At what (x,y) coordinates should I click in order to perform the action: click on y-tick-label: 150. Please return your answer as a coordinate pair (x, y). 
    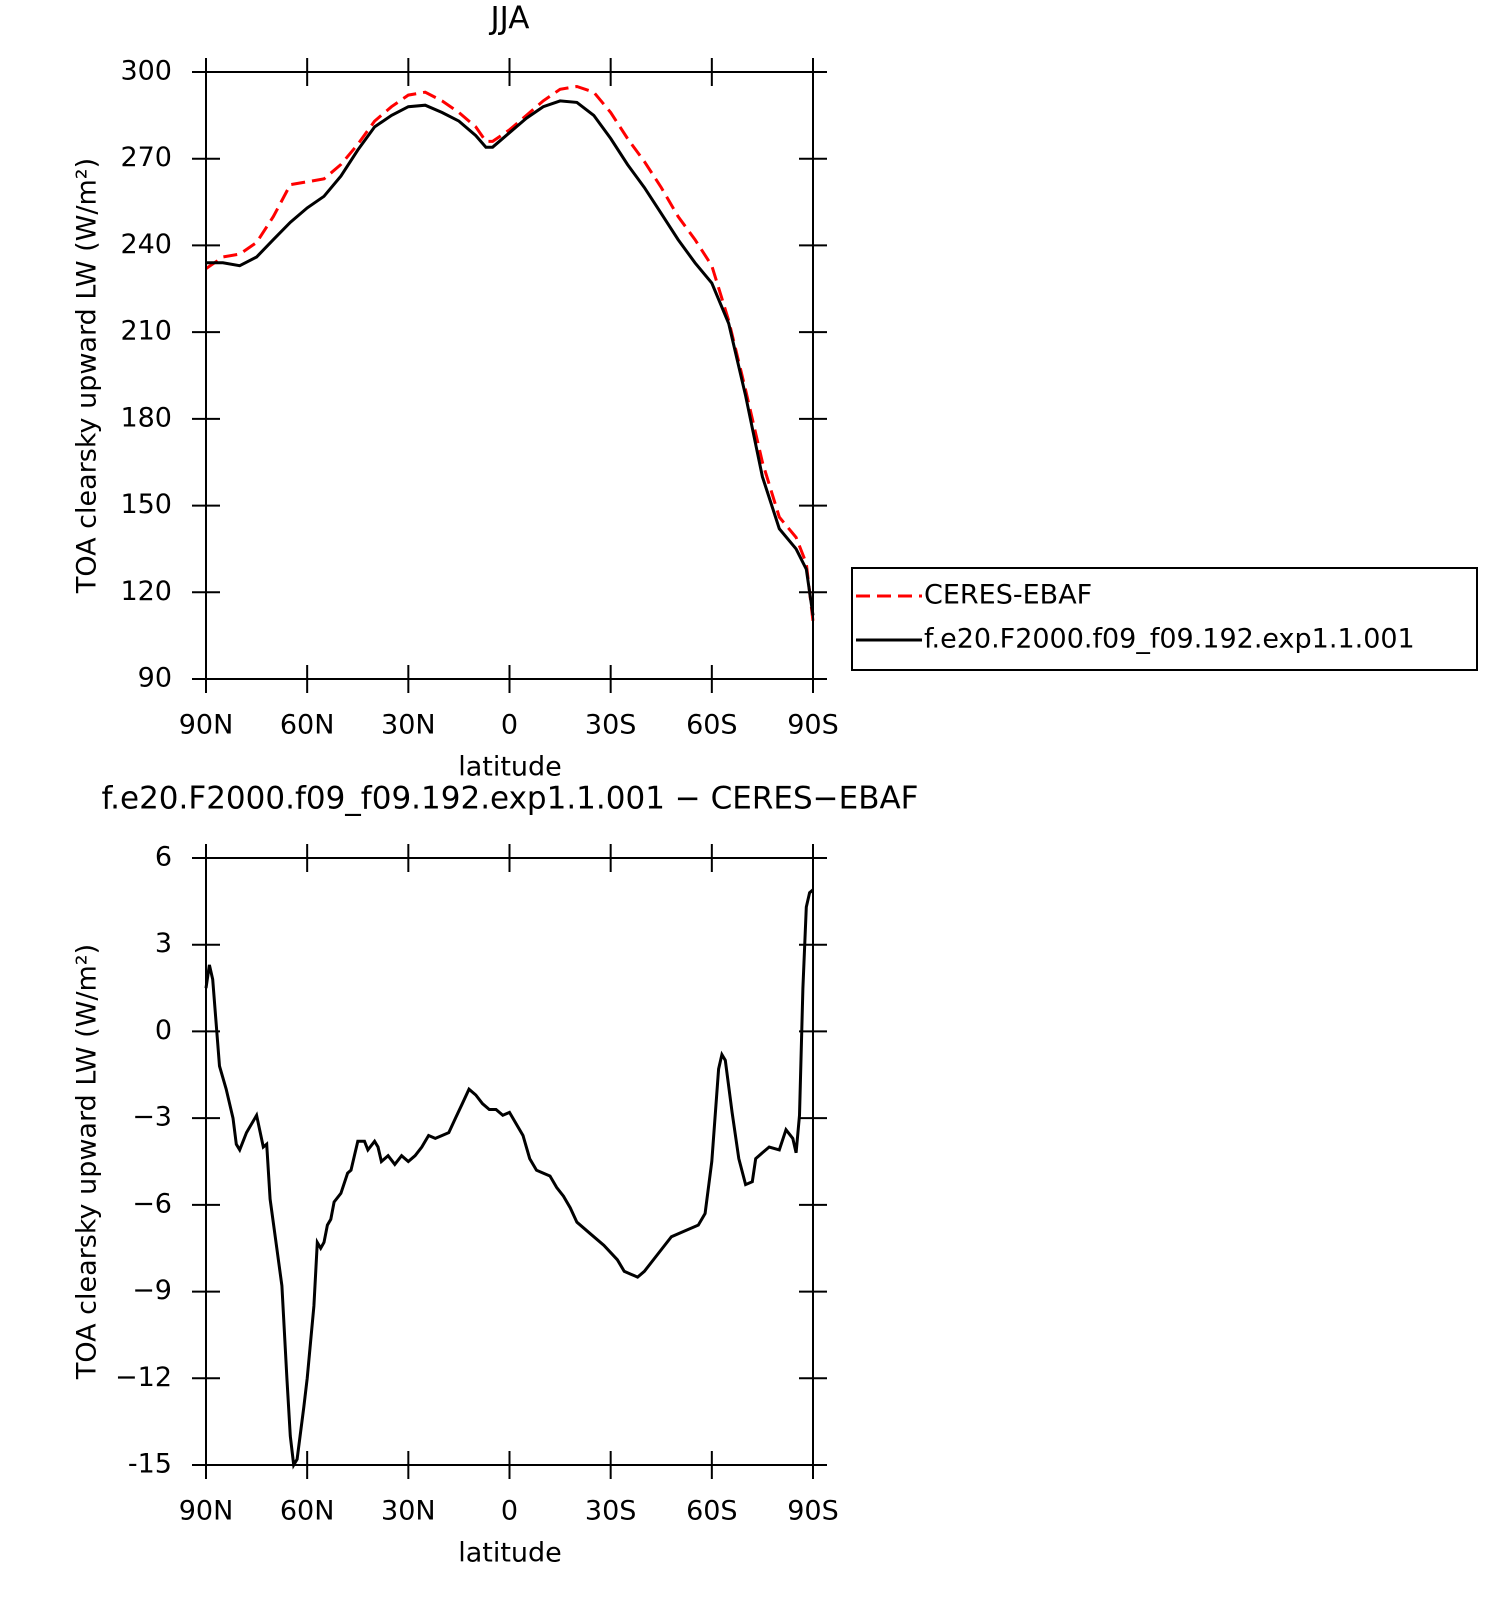
    Looking at the image, I should click on (146, 504).